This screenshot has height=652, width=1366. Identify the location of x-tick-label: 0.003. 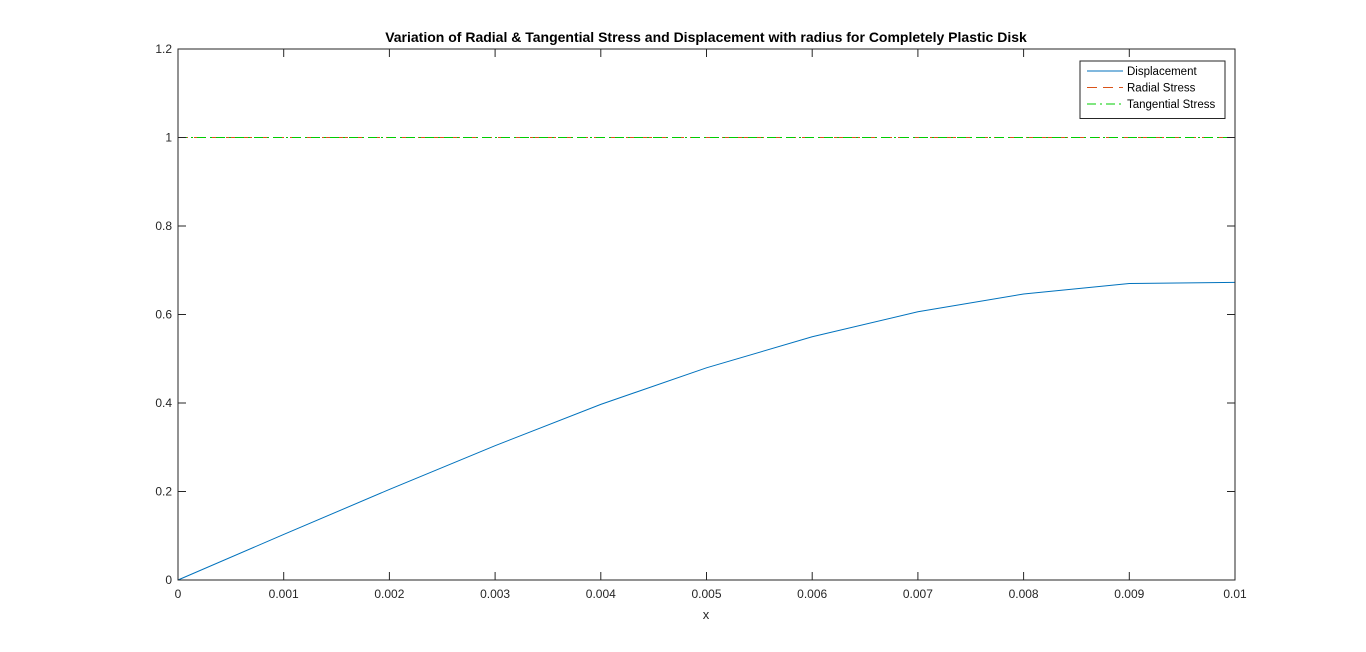
(495, 594).